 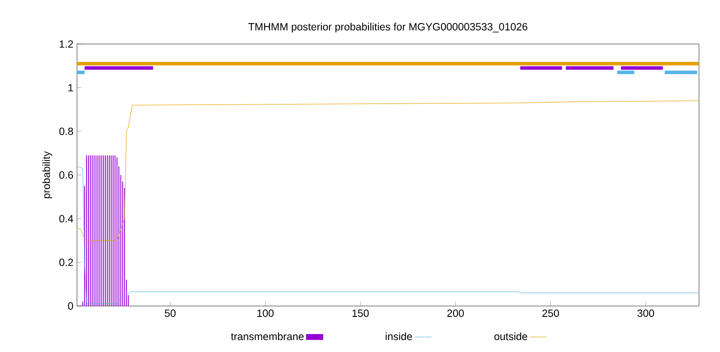 What do you see at coordinates (66, 44) in the screenshot?
I see `y-tick-label: 1.2` at bounding box center [66, 44].